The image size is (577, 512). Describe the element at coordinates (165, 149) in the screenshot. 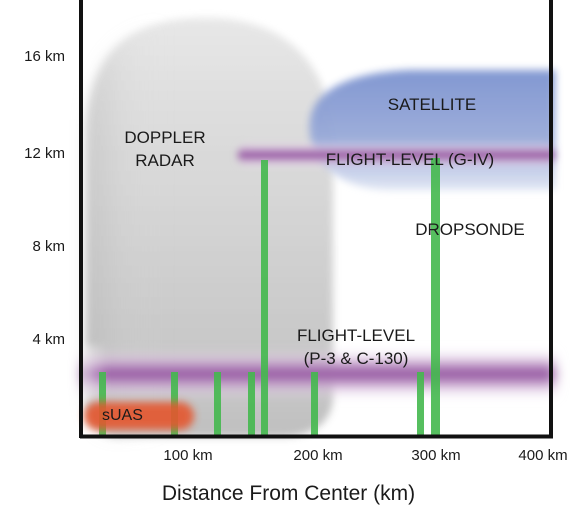

I see `doppler-radar-label: DOPPLER RADAR` at that location.